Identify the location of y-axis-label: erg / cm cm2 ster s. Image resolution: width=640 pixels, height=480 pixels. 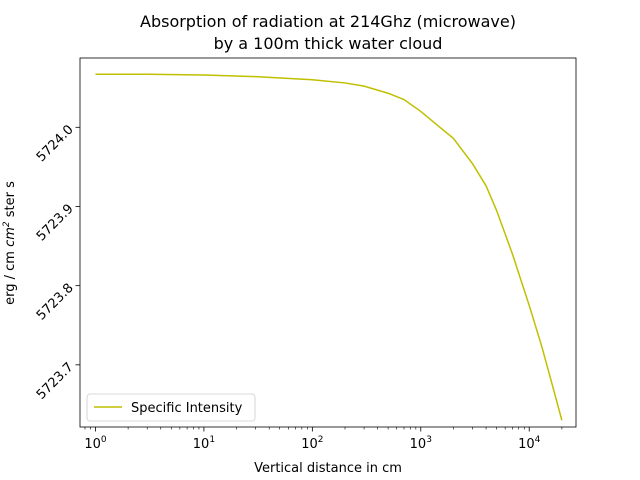
(10, 243).